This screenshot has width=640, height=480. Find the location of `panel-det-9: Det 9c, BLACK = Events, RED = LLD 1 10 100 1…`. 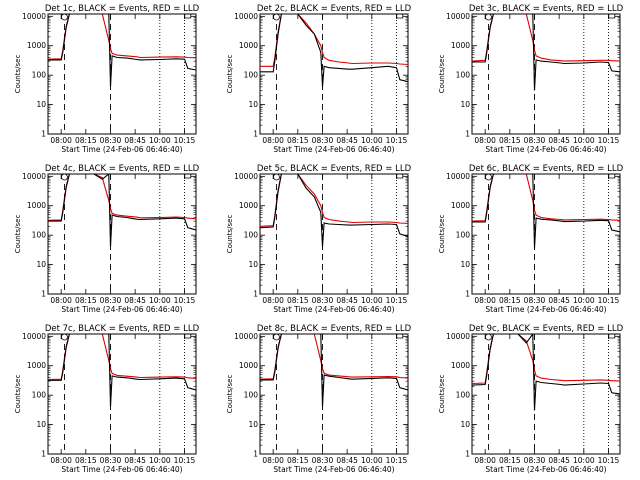

panel-det-9: Det 9c, BLACK = Events, RED = LLD 1 10 100 1… is located at coordinates (531, 399).